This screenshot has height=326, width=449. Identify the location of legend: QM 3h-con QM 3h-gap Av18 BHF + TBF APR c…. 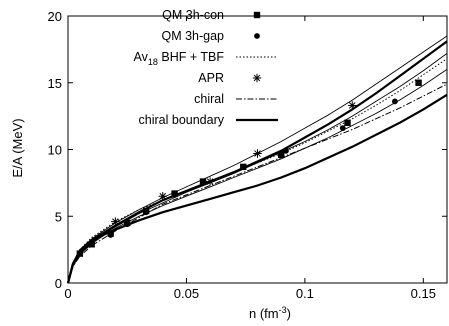
(206, 67).